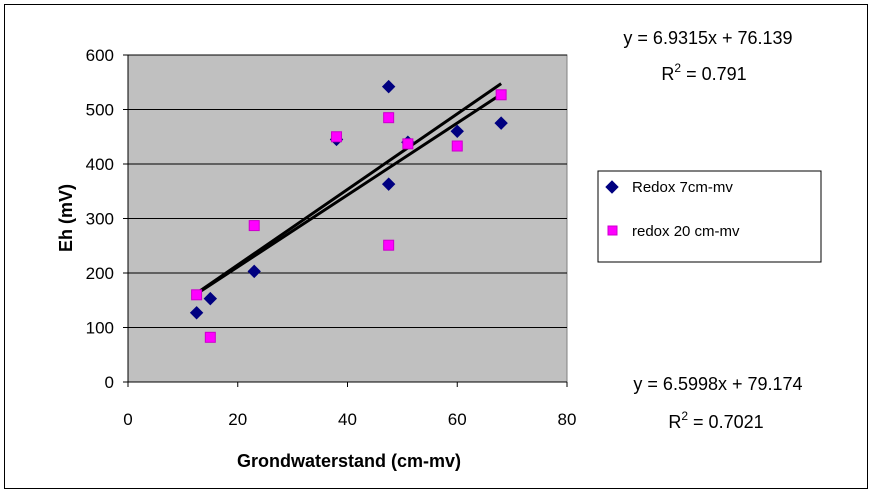  I want to click on y-tick-label-400: 400, so click(100, 164).